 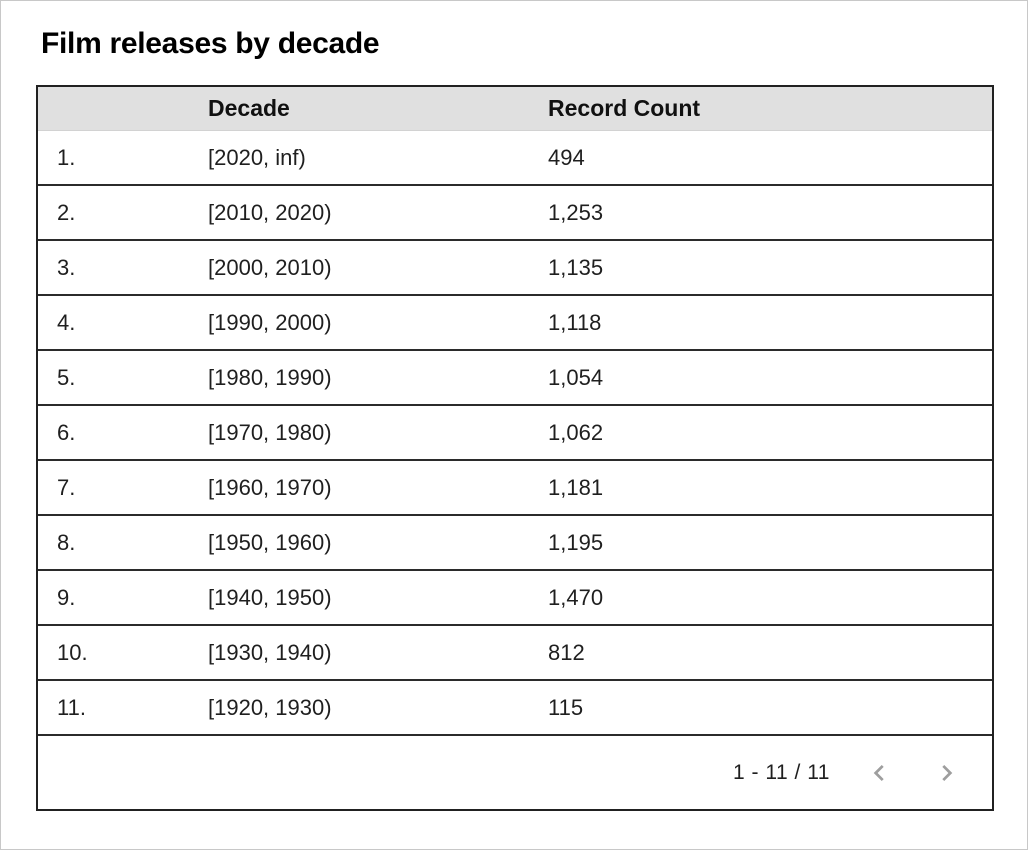 What do you see at coordinates (66, 322) in the screenshot?
I see `row-index-cell: 4.` at bounding box center [66, 322].